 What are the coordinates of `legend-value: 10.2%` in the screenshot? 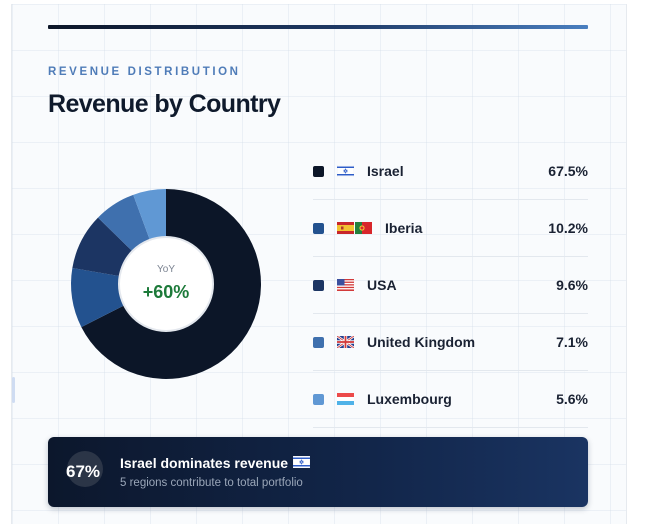 It's located at (568, 228).